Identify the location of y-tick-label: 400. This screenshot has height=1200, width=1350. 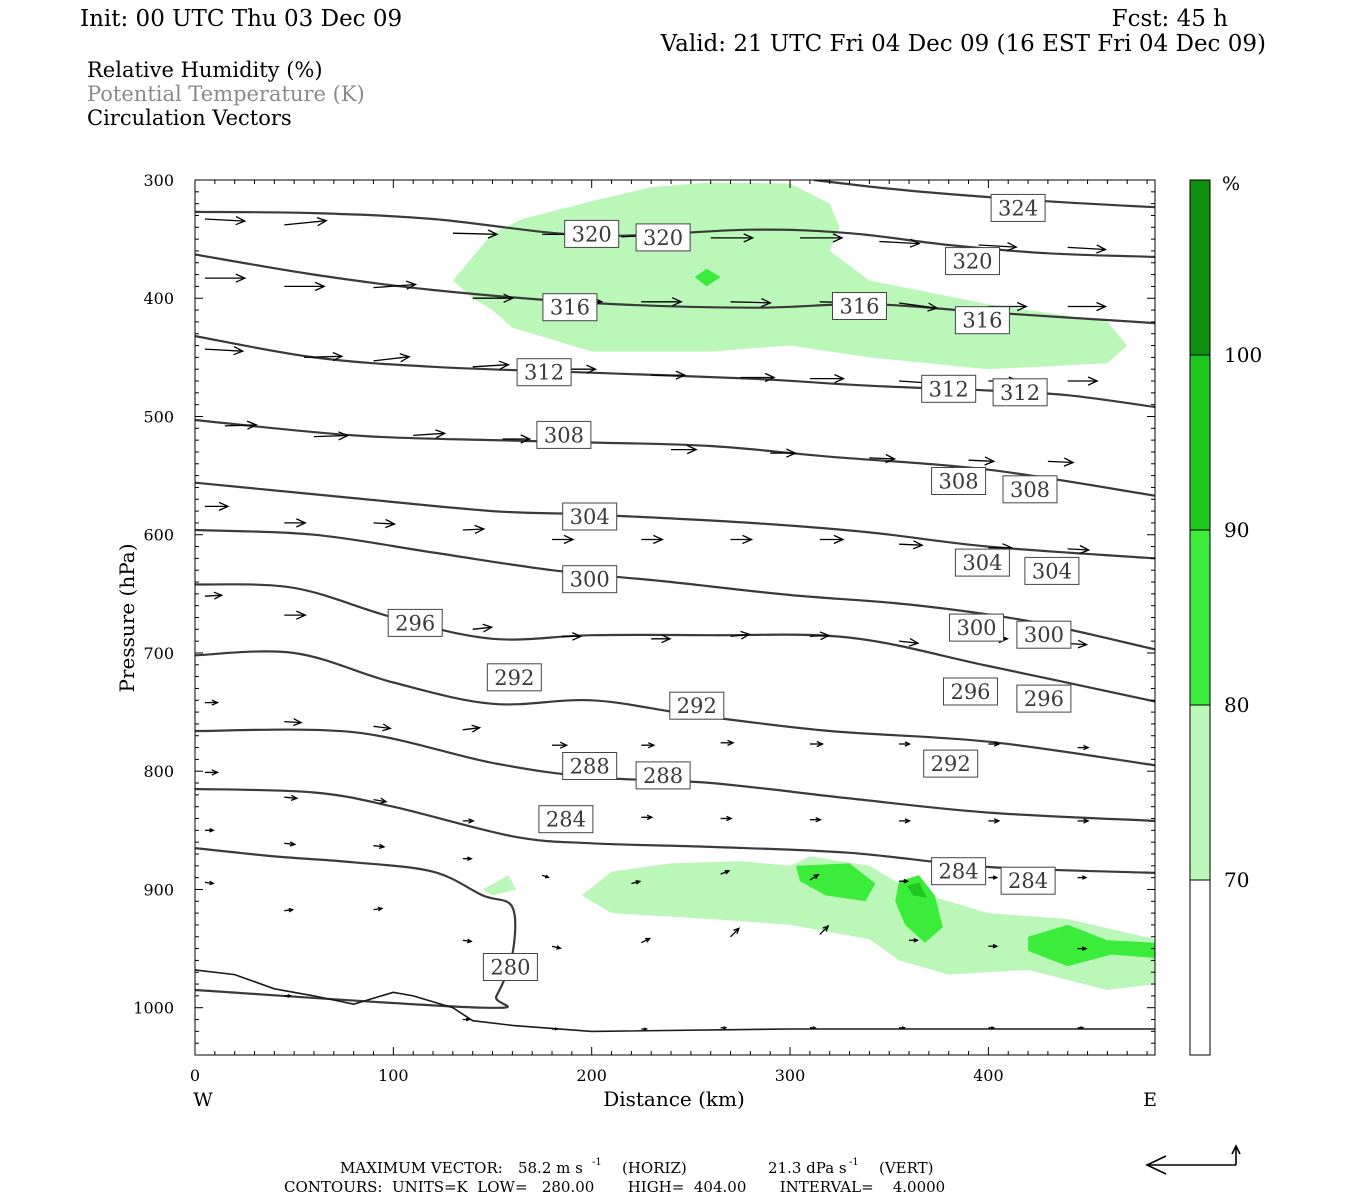
(158, 298).